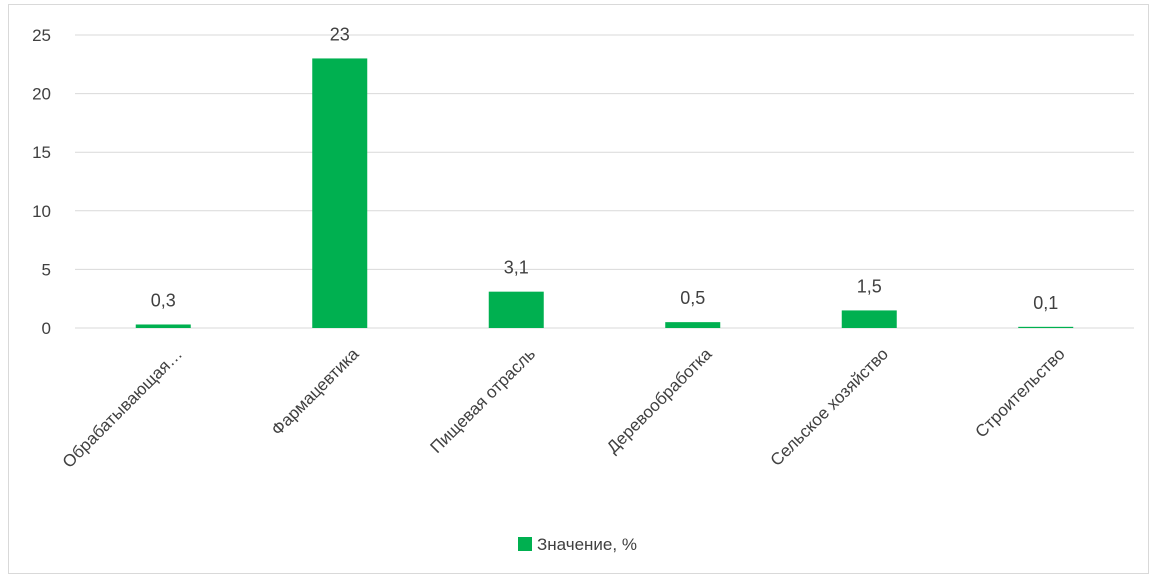 The image size is (1155, 583). Describe the element at coordinates (46, 328) in the screenshot. I see `y-tick-label: 0` at that location.